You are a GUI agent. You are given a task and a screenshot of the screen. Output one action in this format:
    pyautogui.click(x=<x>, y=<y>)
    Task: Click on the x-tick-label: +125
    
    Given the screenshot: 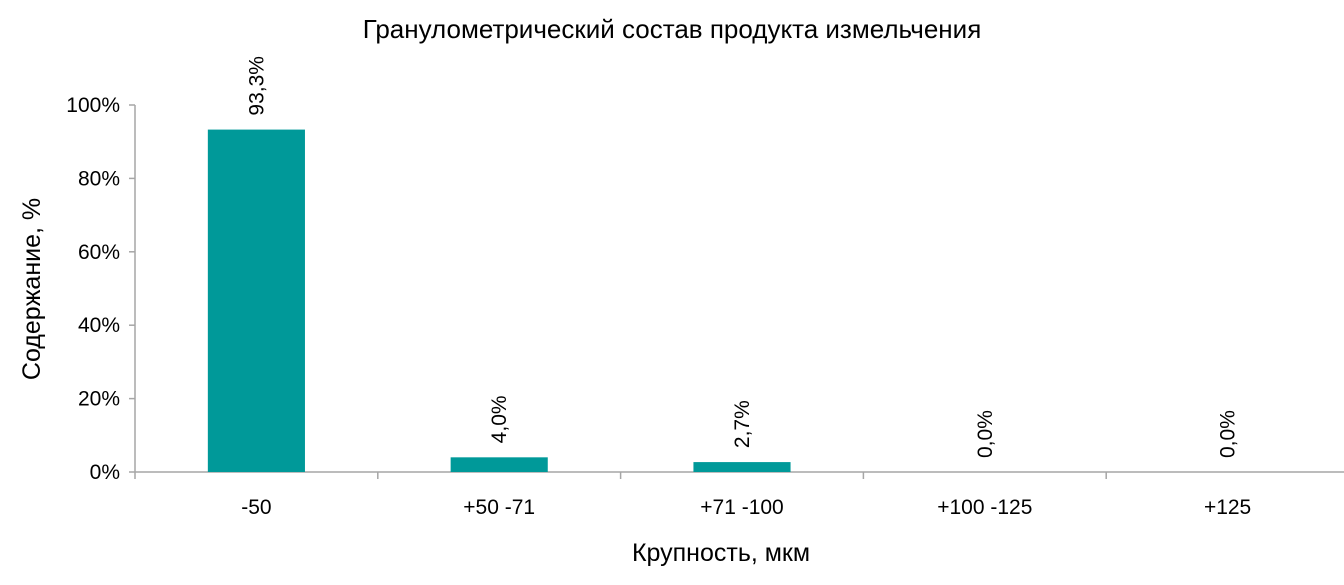 What is the action you would take?
    pyautogui.click(x=1227, y=507)
    